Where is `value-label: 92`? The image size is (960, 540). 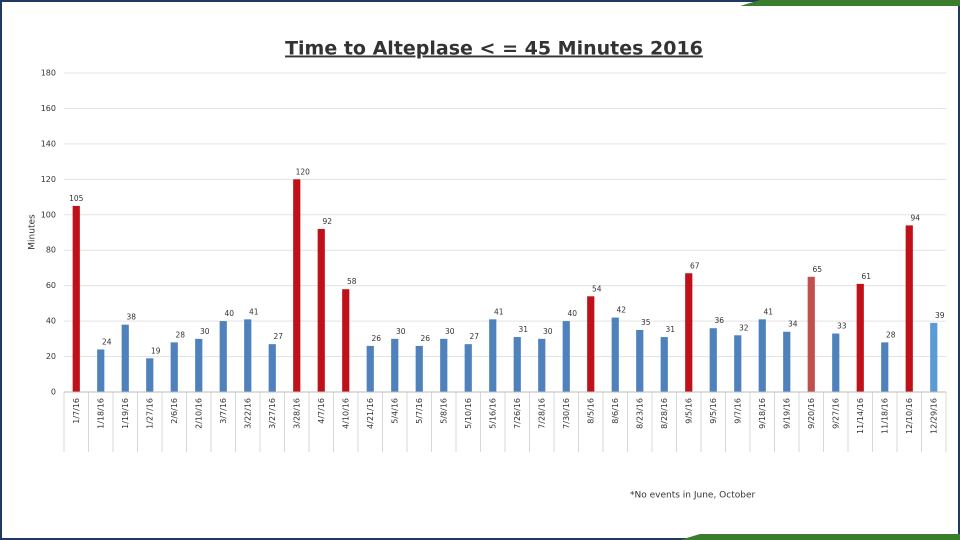
value-label: 92 is located at coordinates (327, 221).